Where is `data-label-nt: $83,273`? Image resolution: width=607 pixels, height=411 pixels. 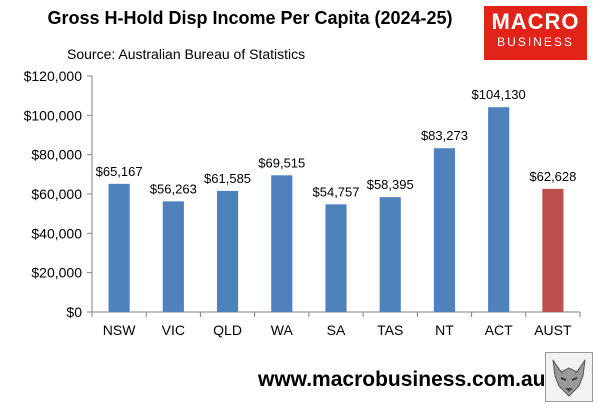 data-label-nt: $83,273 is located at coordinates (444, 135).